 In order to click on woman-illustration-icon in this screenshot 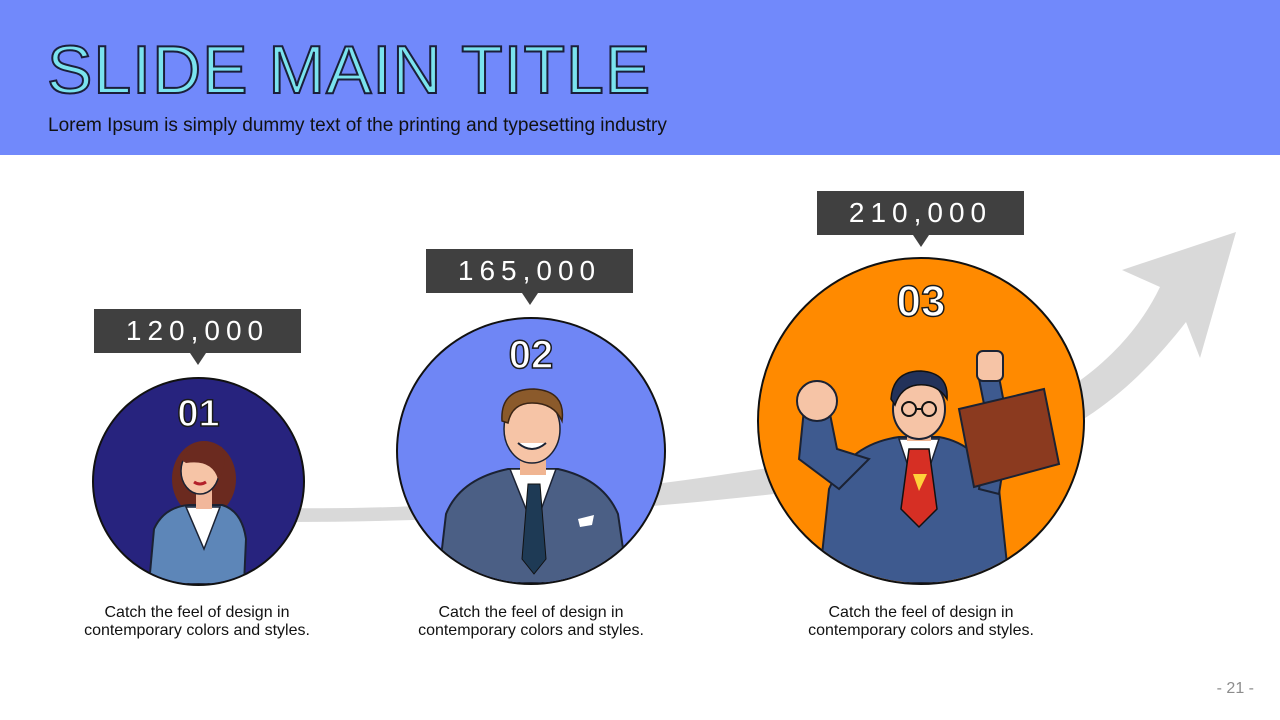, I will do `click(197, 512)`.